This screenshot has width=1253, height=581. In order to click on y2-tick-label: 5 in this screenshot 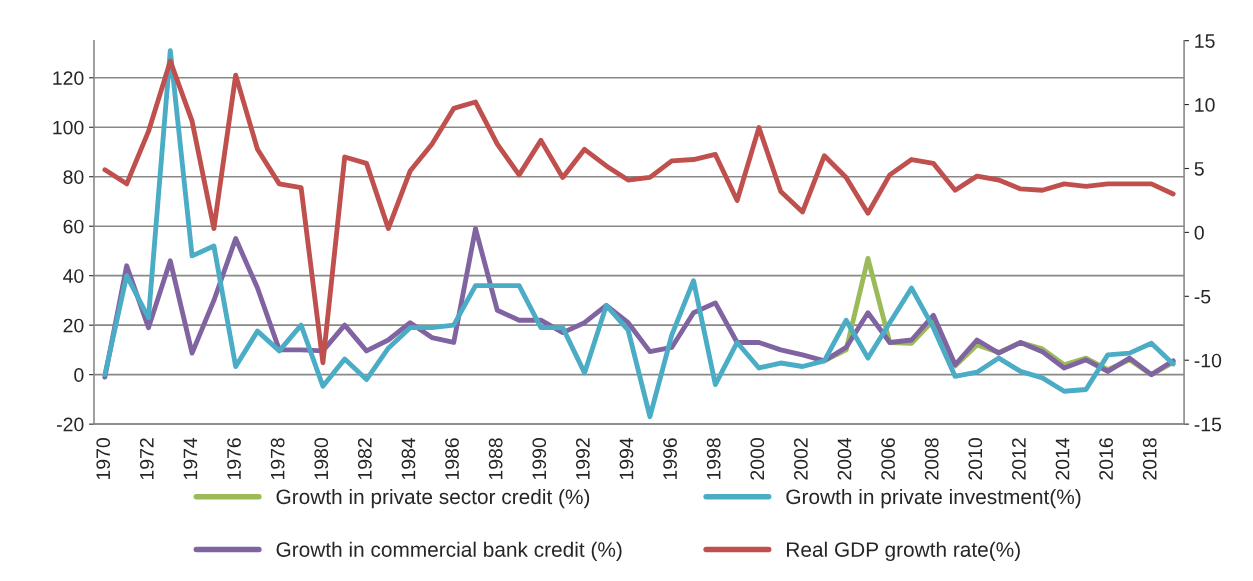, I will do `click(1199, 169)`.